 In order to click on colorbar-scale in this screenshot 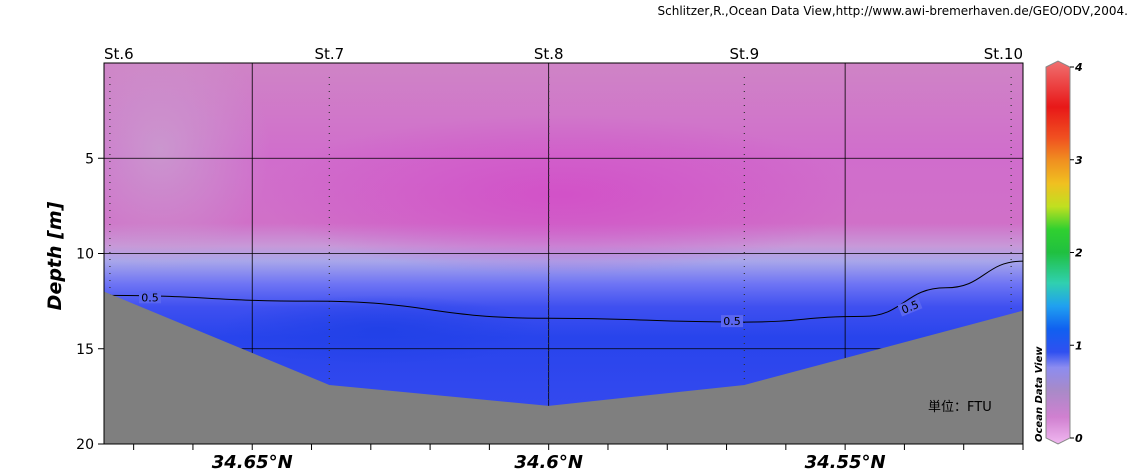, I will do `click(1058, 252)`.